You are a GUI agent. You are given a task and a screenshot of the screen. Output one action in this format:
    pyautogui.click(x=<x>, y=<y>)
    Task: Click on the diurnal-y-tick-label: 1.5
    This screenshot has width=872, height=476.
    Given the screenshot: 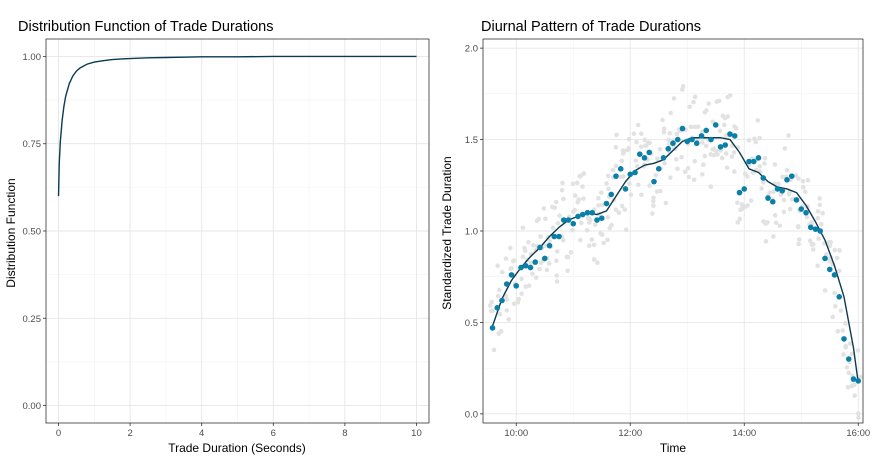 What is the action you would take?
    pyautogui.click(x=471, y=140)
    